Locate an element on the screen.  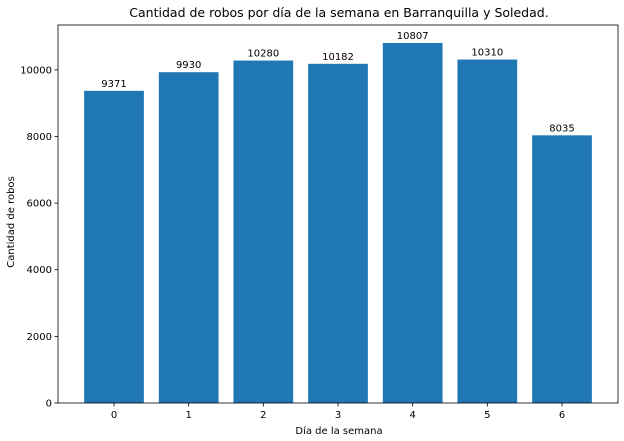
x-tick-label: 3 is located at coordinates (338, 415).